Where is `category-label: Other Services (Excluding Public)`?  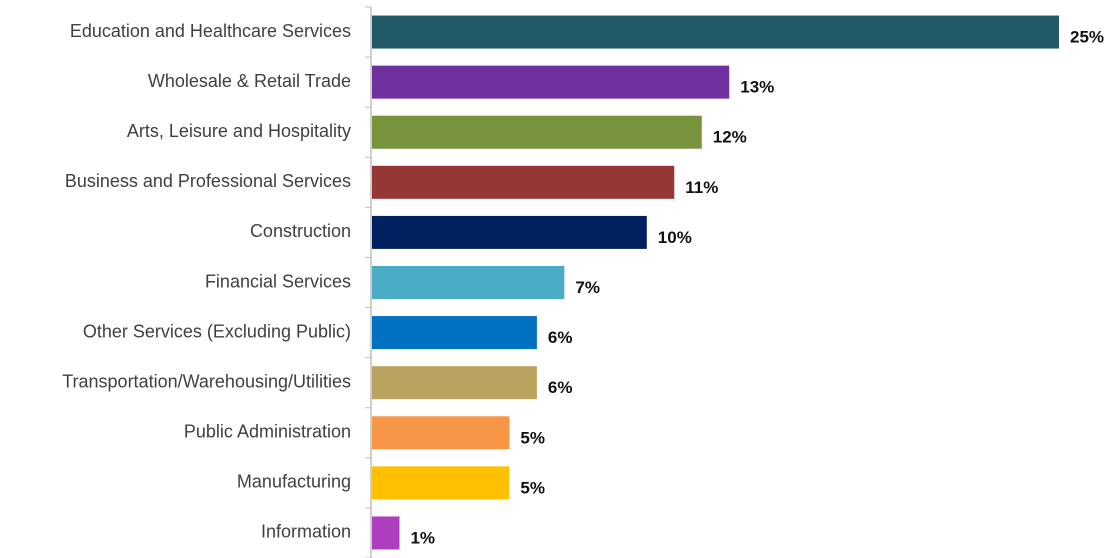
category-label: Other Services (Excluding Public) is located at coordinates (217, 331).